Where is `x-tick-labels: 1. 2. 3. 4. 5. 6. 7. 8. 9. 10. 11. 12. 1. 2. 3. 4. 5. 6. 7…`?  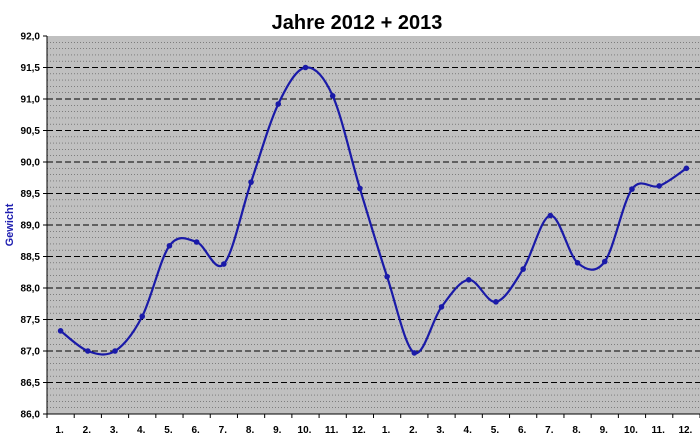 x-tick-labels: 1. 2. 3. 4. 5. 6. 7. 8. 9. 10. 11. 12. 1. 2. 3. 4. 5. 6. 7… is located at coordinates (373, 430).